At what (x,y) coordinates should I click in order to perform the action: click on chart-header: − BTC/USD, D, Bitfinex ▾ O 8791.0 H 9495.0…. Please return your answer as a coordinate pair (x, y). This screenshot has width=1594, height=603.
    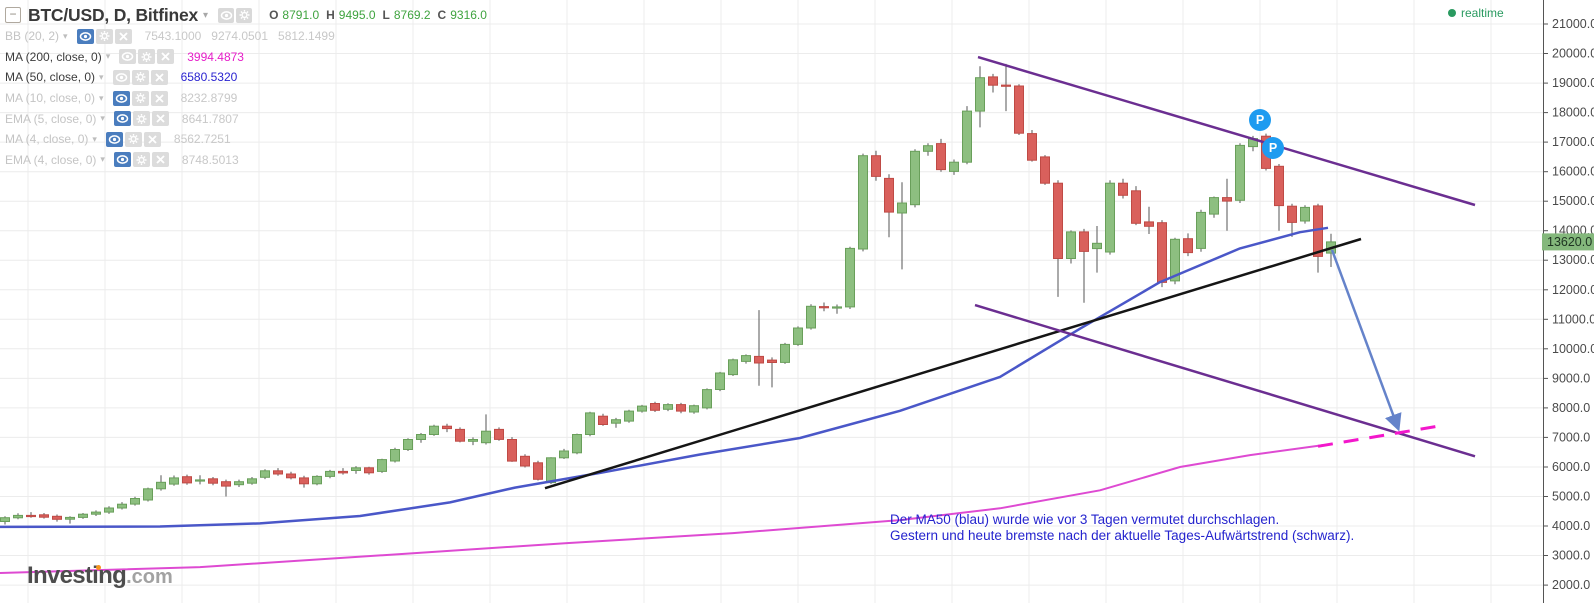
    Looking at the image, I should click on (246, 15).